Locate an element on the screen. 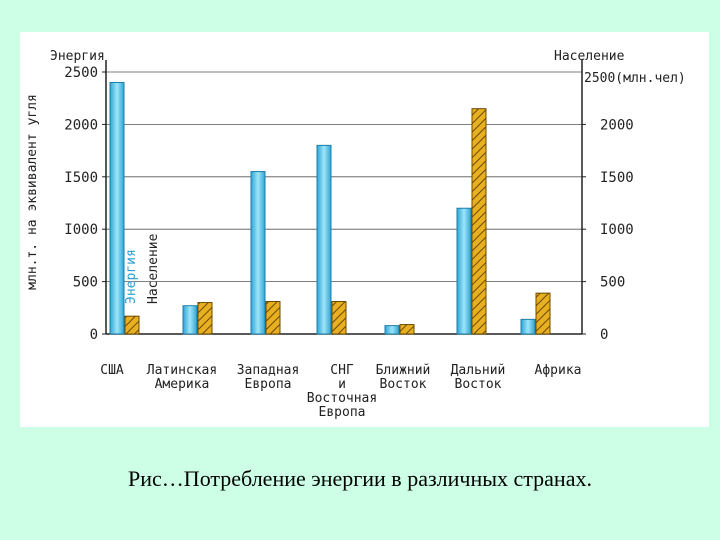  right-tick-label: 2000 is located at coordinates (617, 125).